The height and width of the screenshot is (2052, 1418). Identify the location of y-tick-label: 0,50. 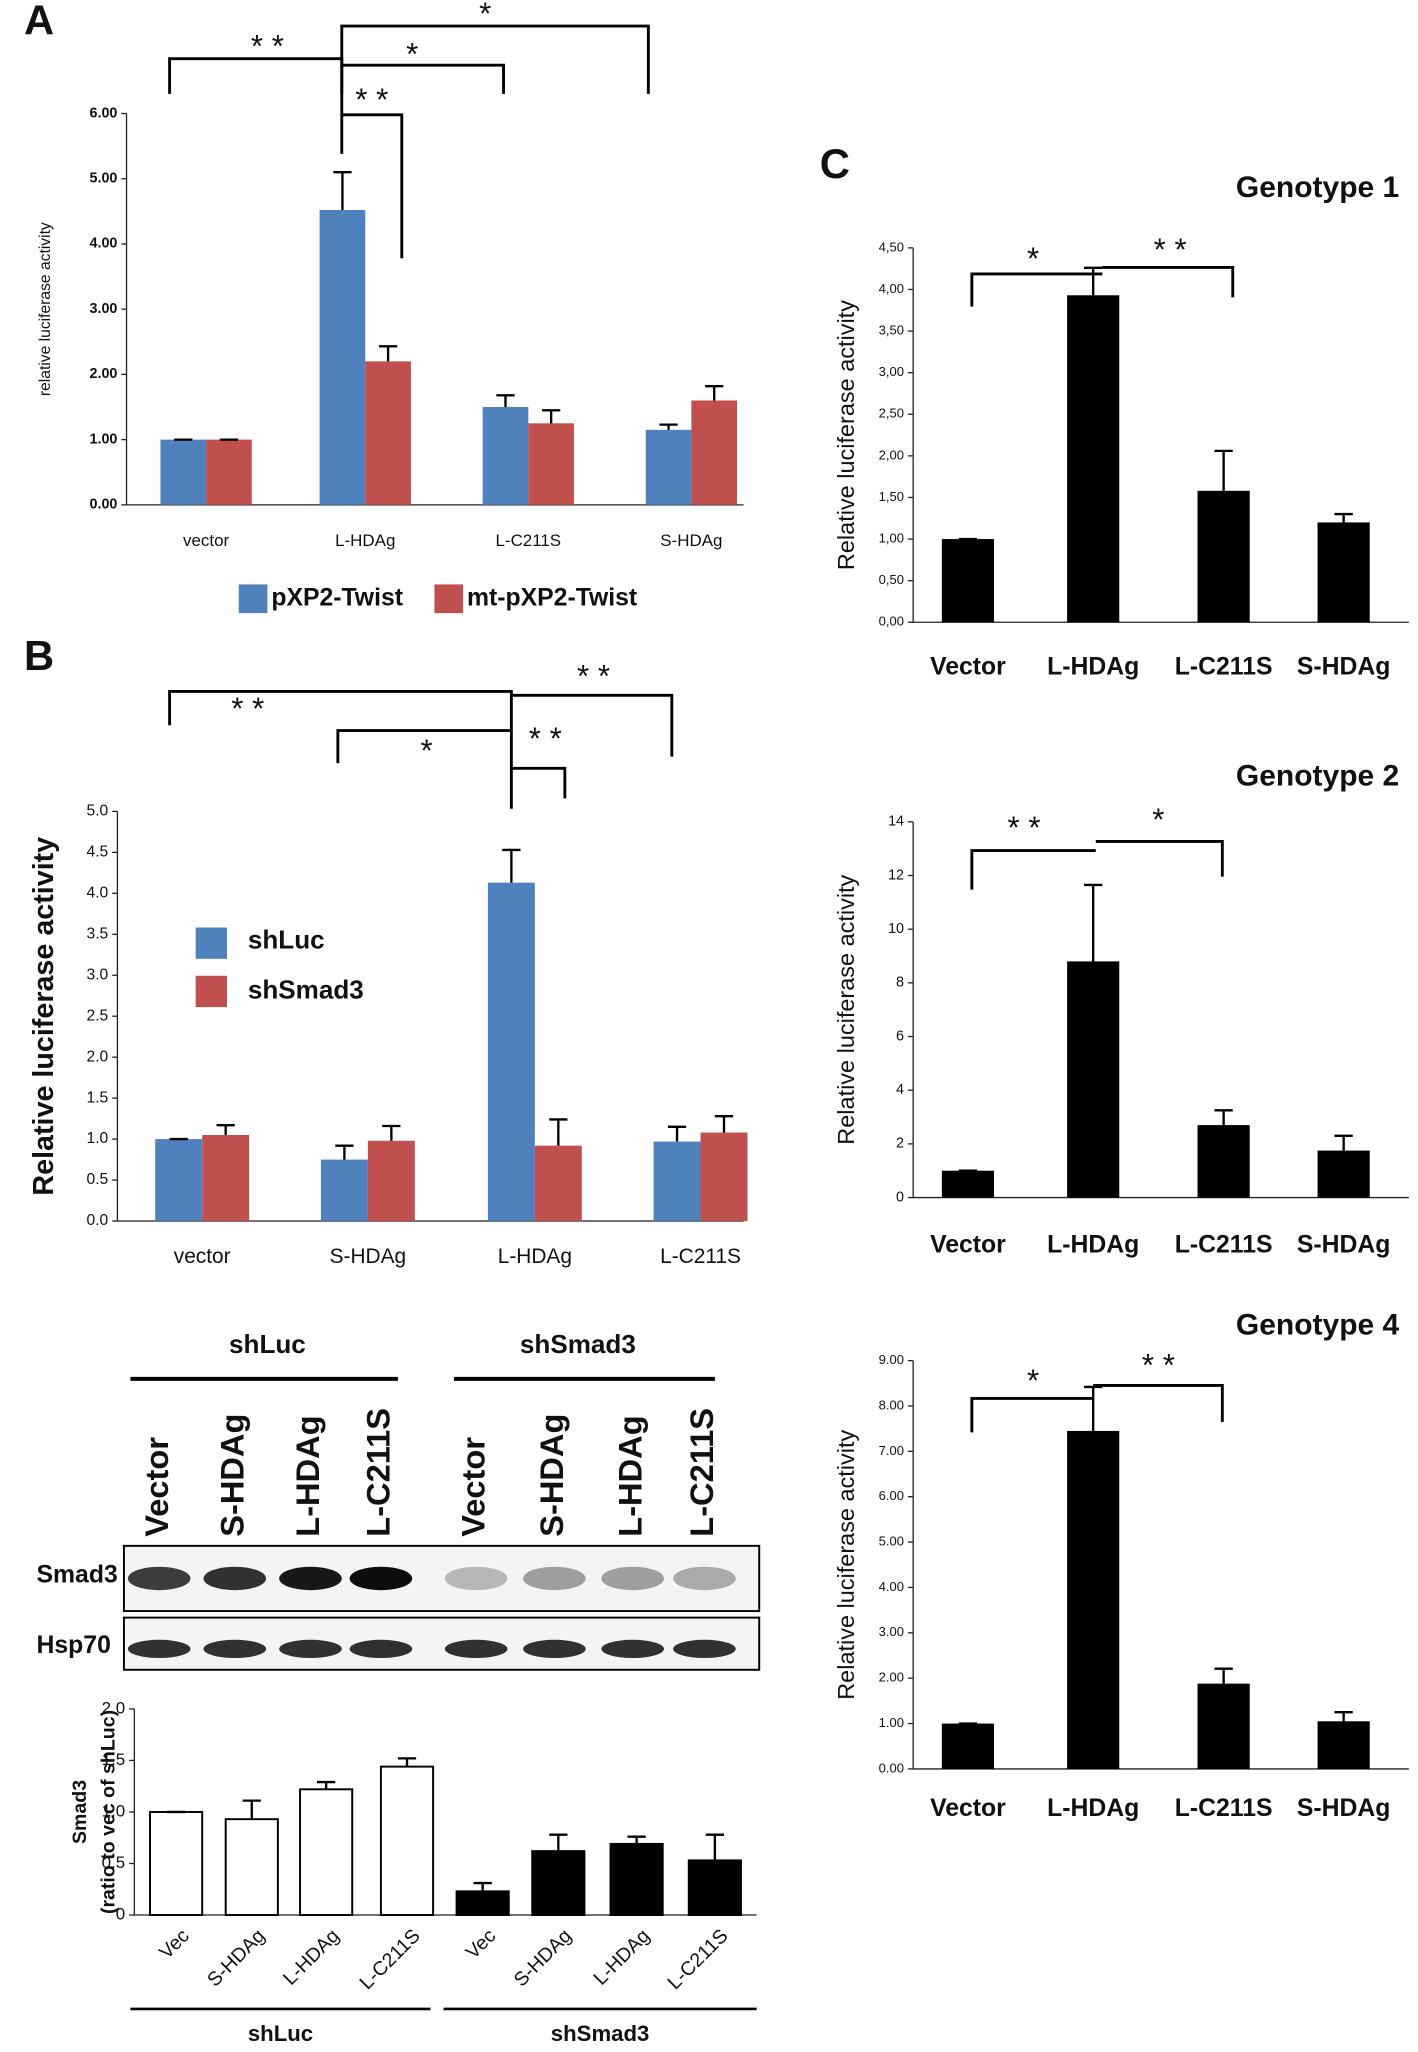
(891, 579).